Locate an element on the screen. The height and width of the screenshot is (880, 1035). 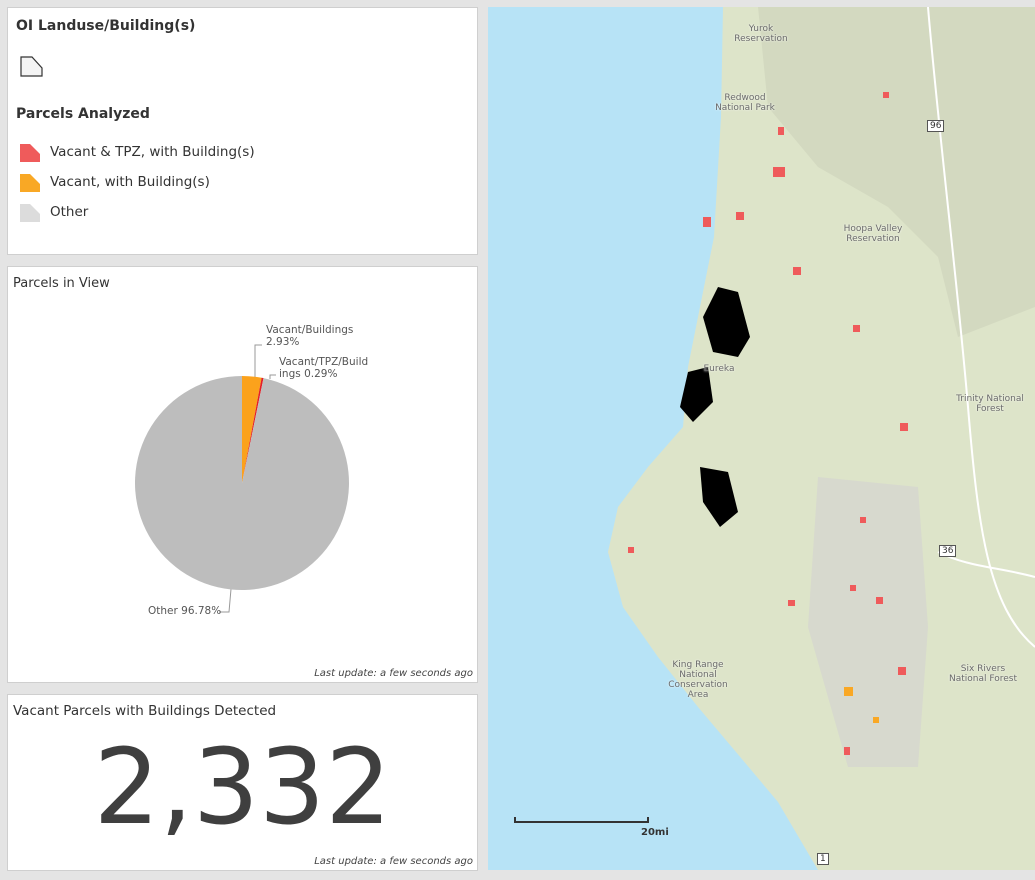
scale-label: 20mi is located at coordinates (655, 832).